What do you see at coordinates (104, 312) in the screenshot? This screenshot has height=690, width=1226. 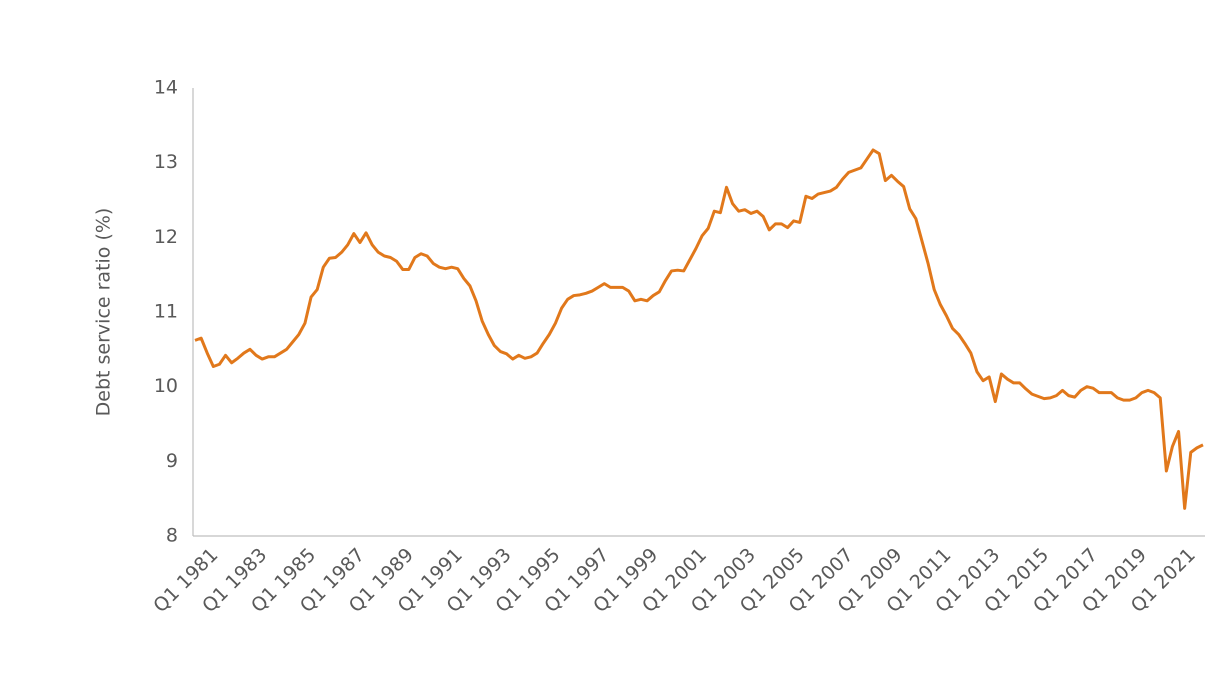 I see `y-axis-label: Debt service ratio (%)` at bounding box center [104, 312].